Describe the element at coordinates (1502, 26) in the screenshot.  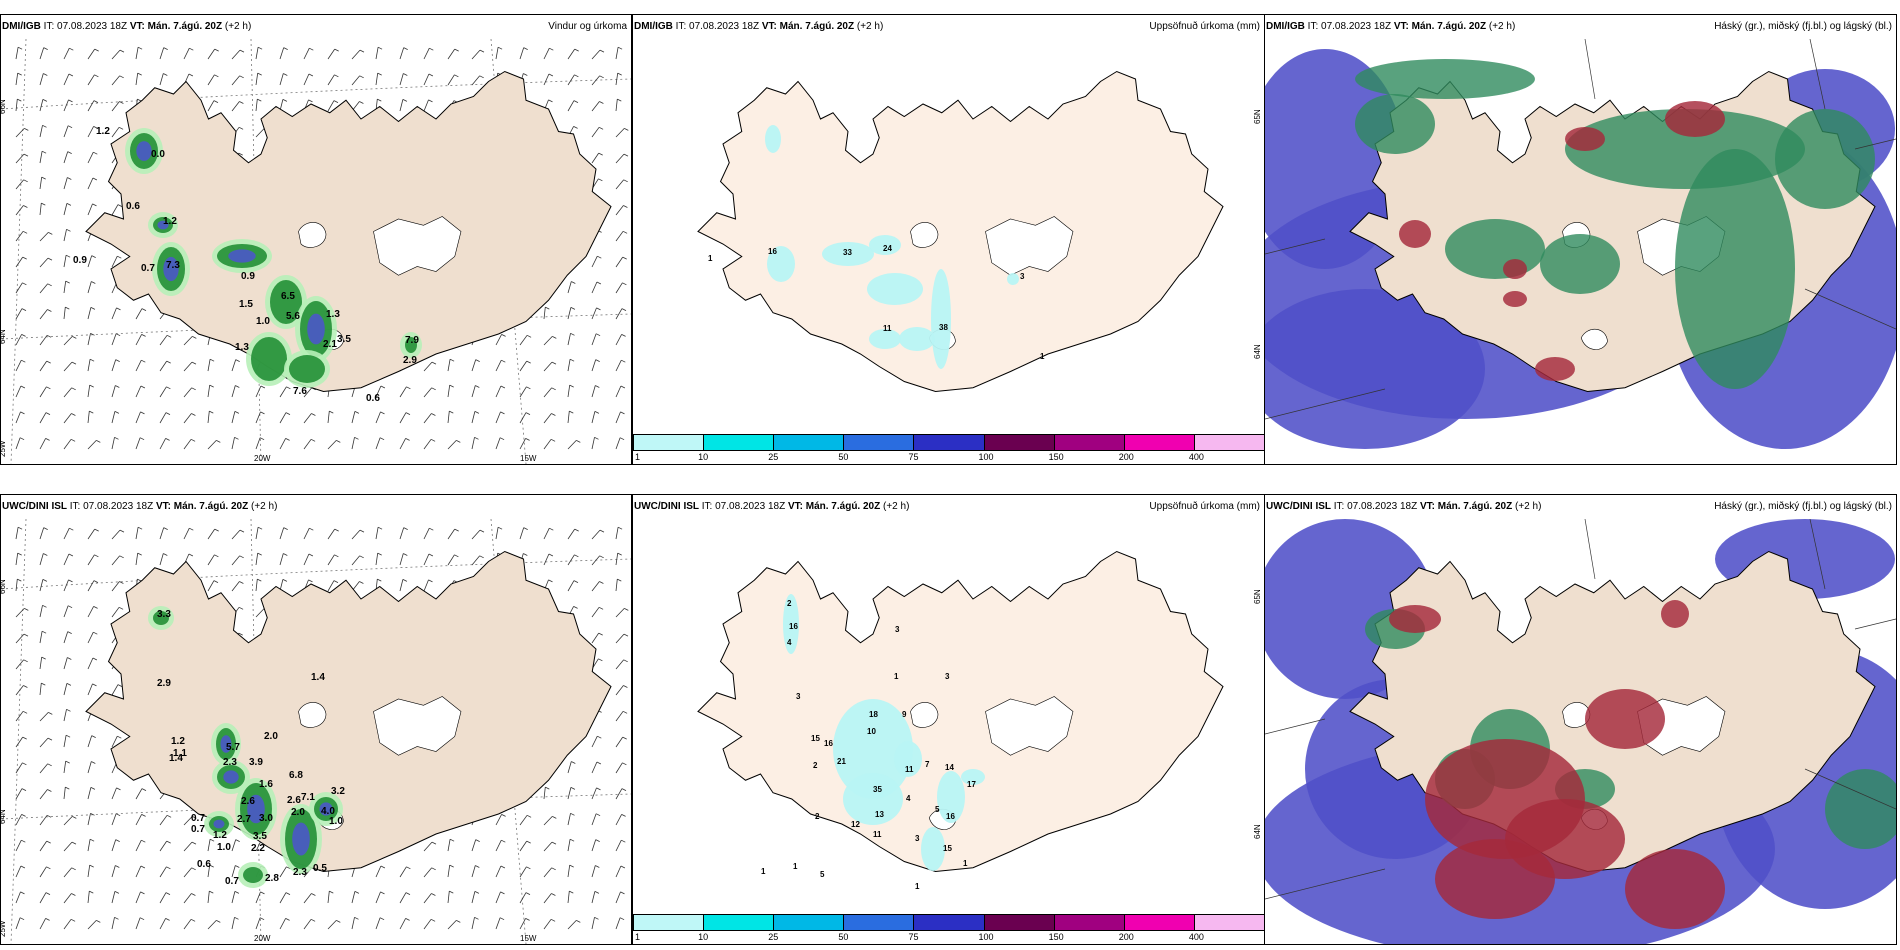
I see `lead-time: (+2 h)` at that location.